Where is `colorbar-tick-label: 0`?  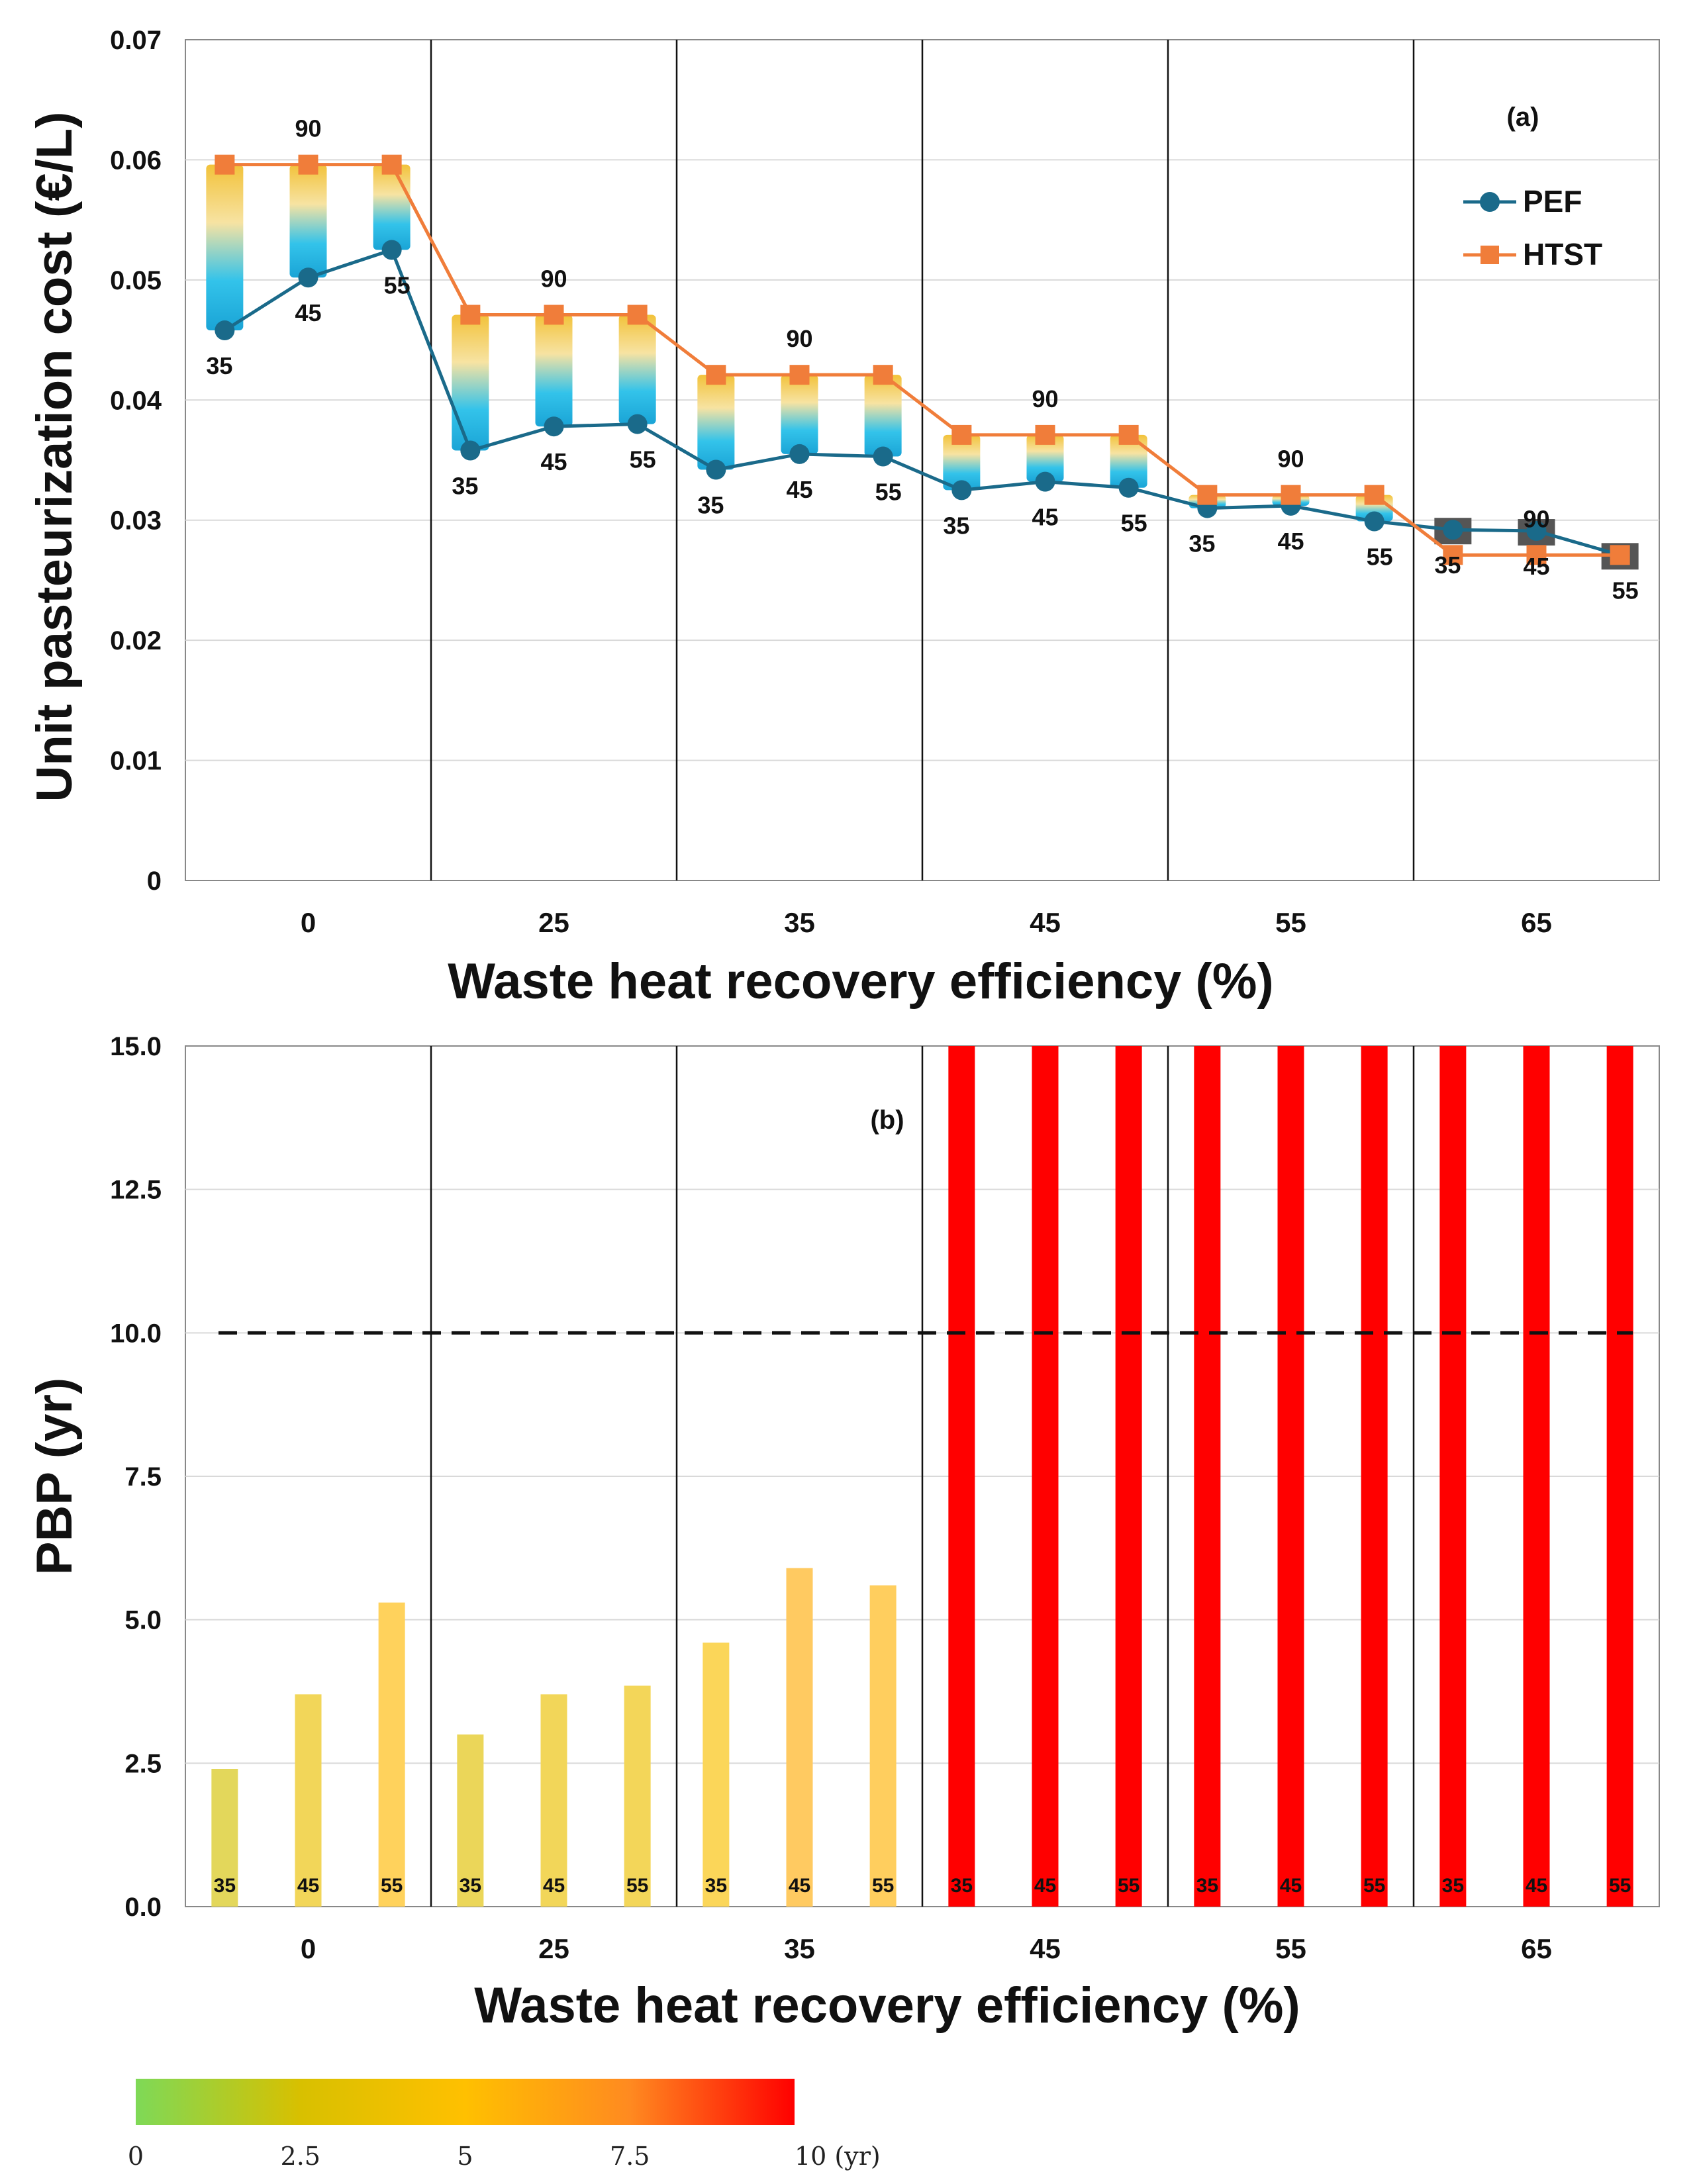
colorbar-tick-label: 0 is located at coordinates (136, 2156).